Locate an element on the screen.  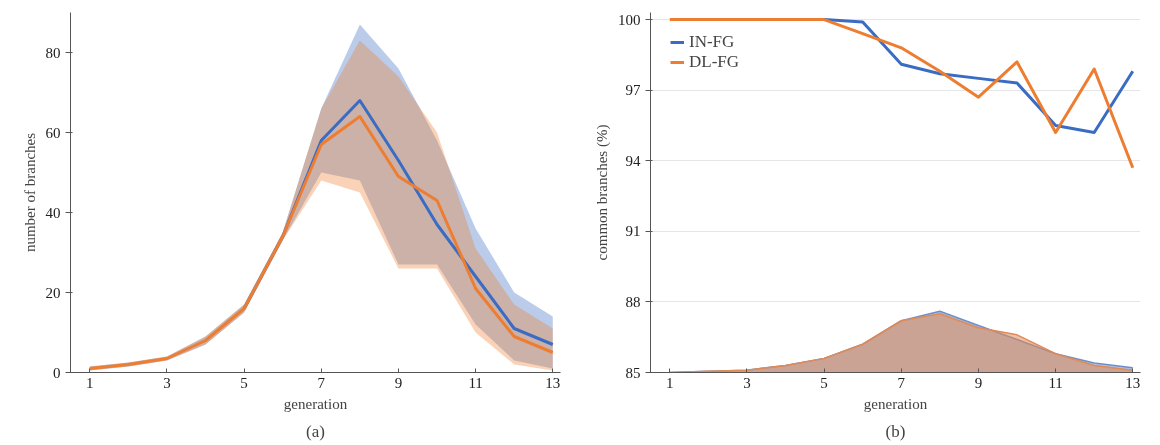
y-tick-label: 97 is located at coordinates (633, 90).